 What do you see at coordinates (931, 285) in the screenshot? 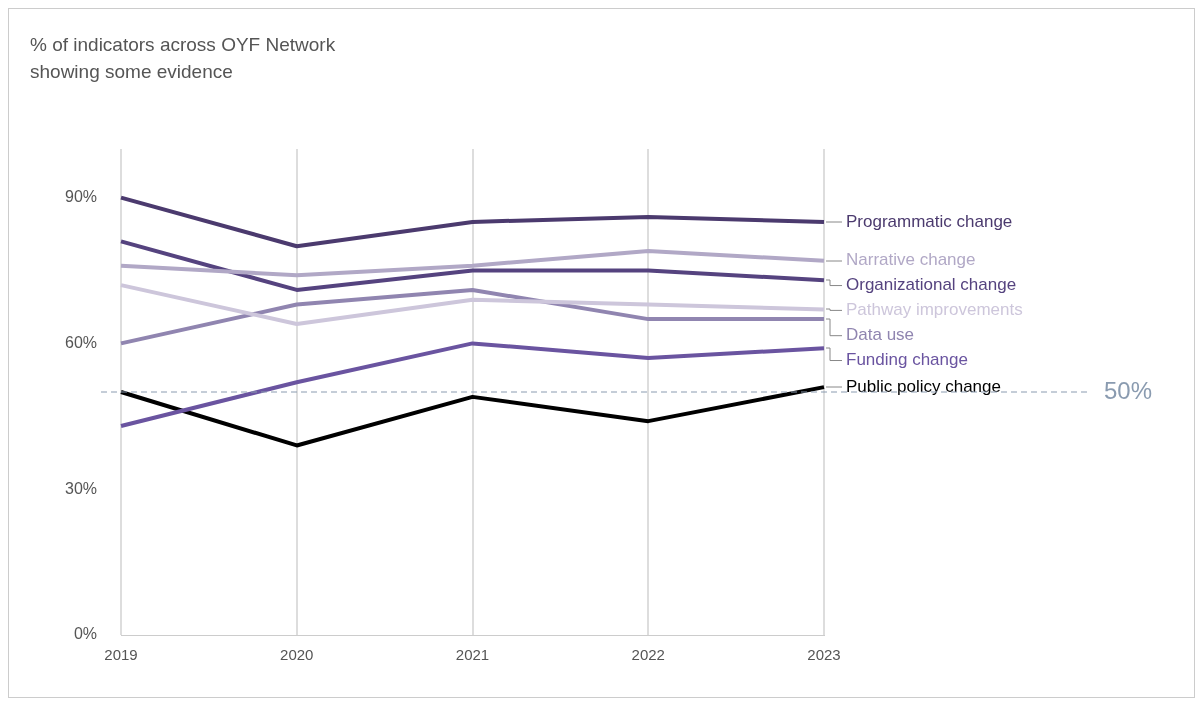
I see `series-label: Organizational change` at bounding box center [931, 285].